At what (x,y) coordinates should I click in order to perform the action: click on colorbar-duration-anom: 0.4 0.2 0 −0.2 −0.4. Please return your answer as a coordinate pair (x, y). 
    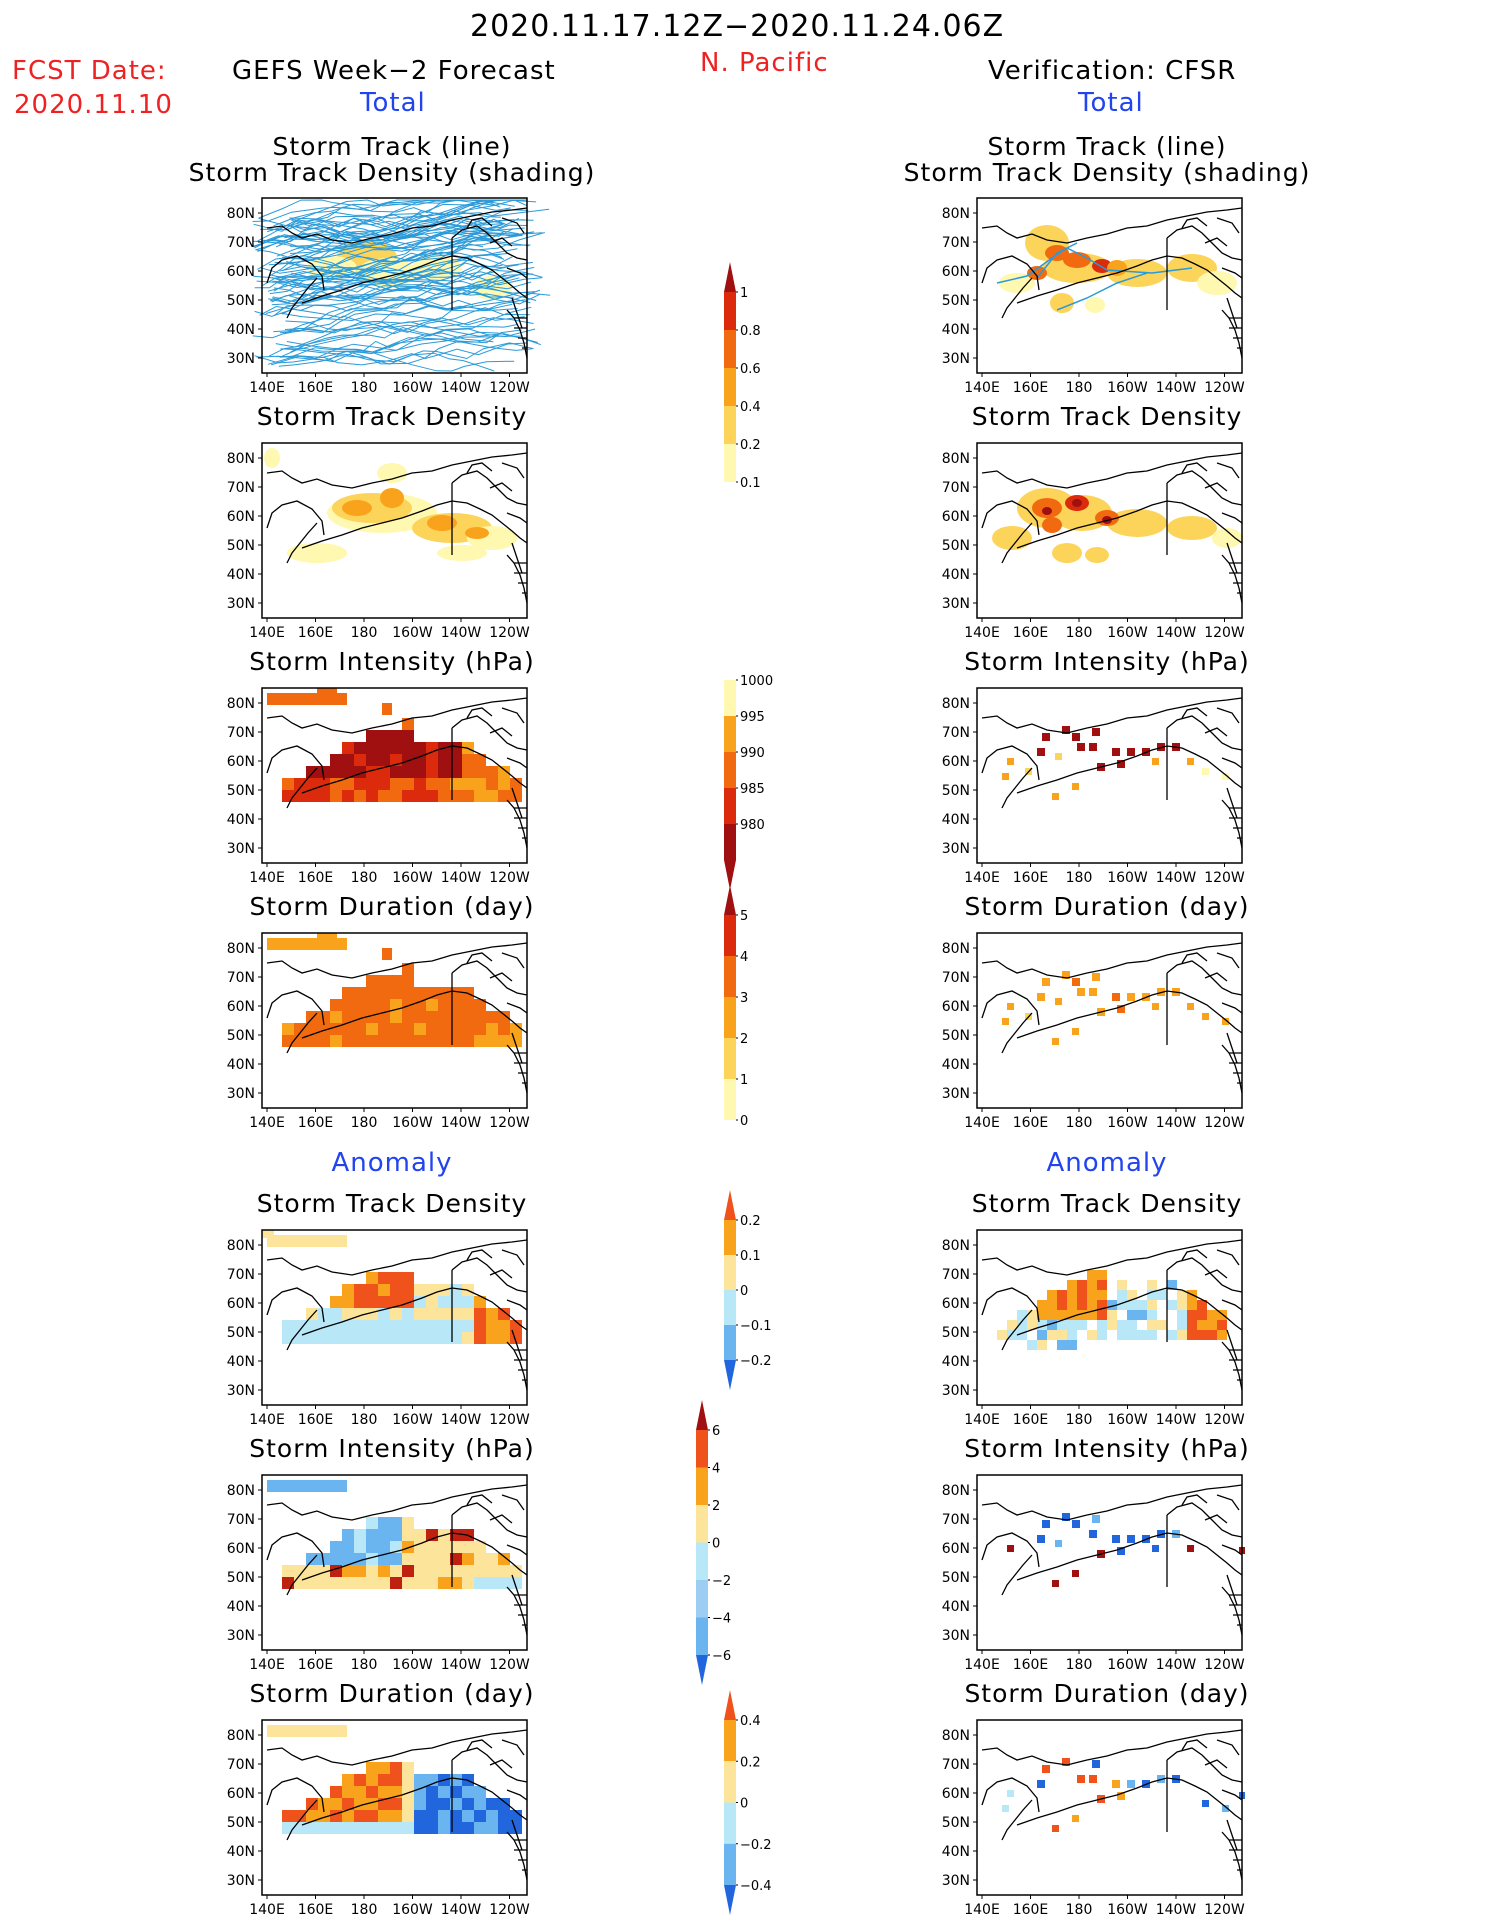
    Looking at the image, I should click on (763, 1804).